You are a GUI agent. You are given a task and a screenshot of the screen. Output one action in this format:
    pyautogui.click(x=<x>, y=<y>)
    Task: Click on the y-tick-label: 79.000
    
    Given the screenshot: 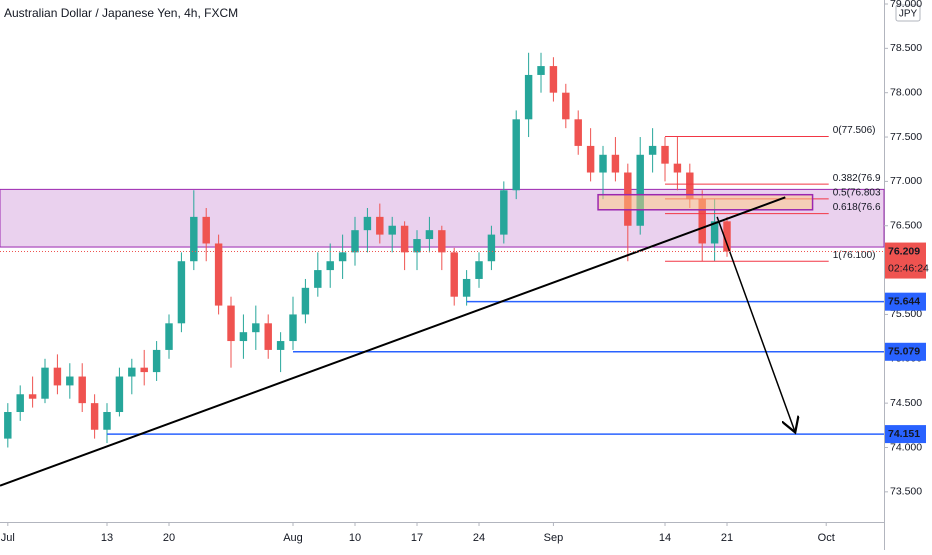 What is the action you would take?
    pyautogui.click(x=906, y=5)
    